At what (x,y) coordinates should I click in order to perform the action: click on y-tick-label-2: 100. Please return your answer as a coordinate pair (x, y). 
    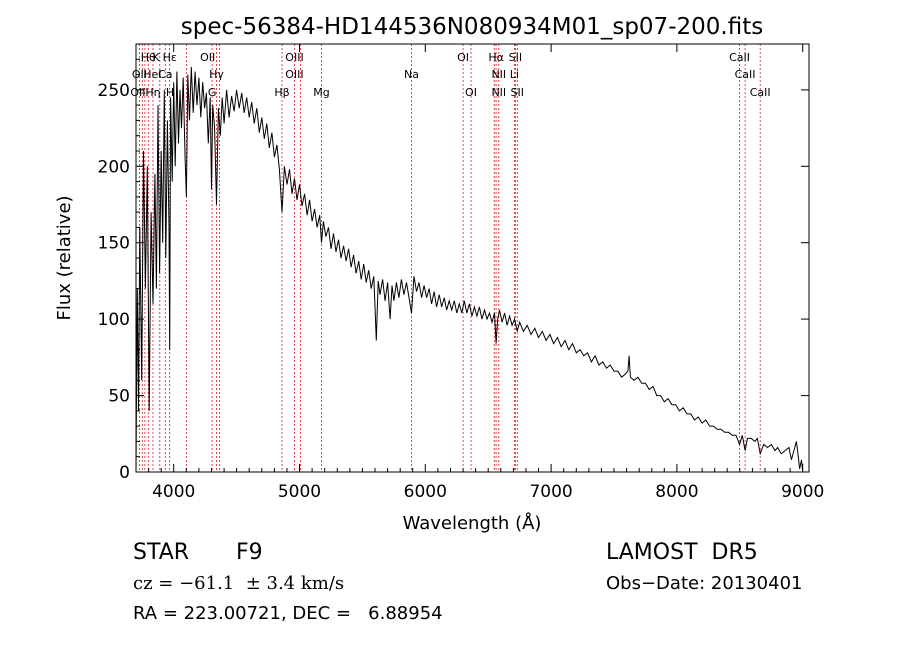
    Looking at the image, I should click on (114, 320).